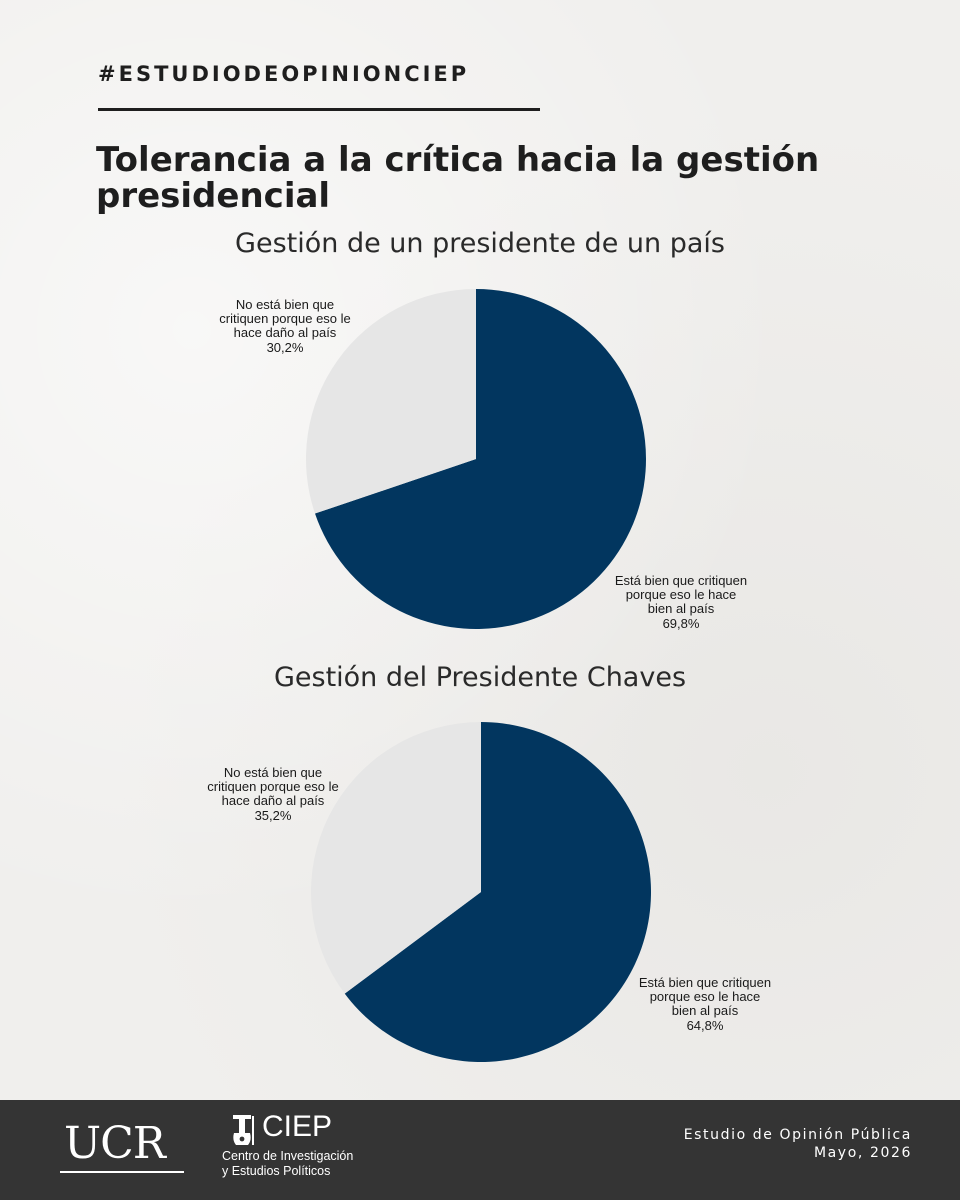  What do you see at coordinates (705, 1010) in the screenshot?
I see `chart-2-label-yes-line-3: bien al país` at bounding box center [705, 1010].